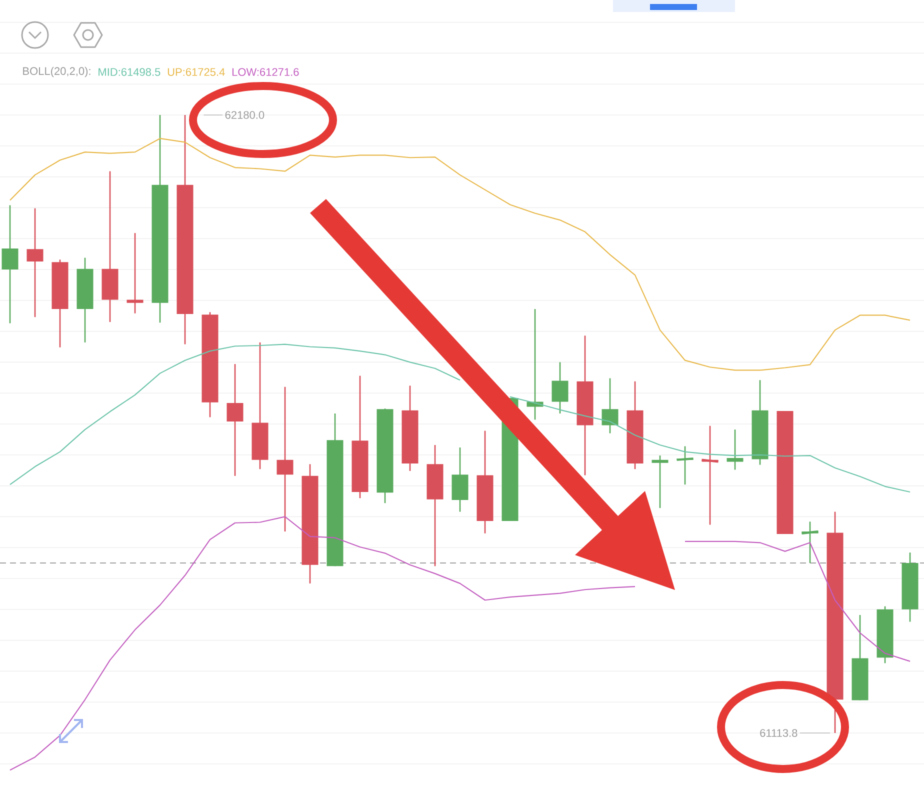 This screenshot has width=924, height=788. What do you see at coordinates (129, 72) in the screenshot?
I see `text: MID:61498.5` at bounding box center [129, 72].